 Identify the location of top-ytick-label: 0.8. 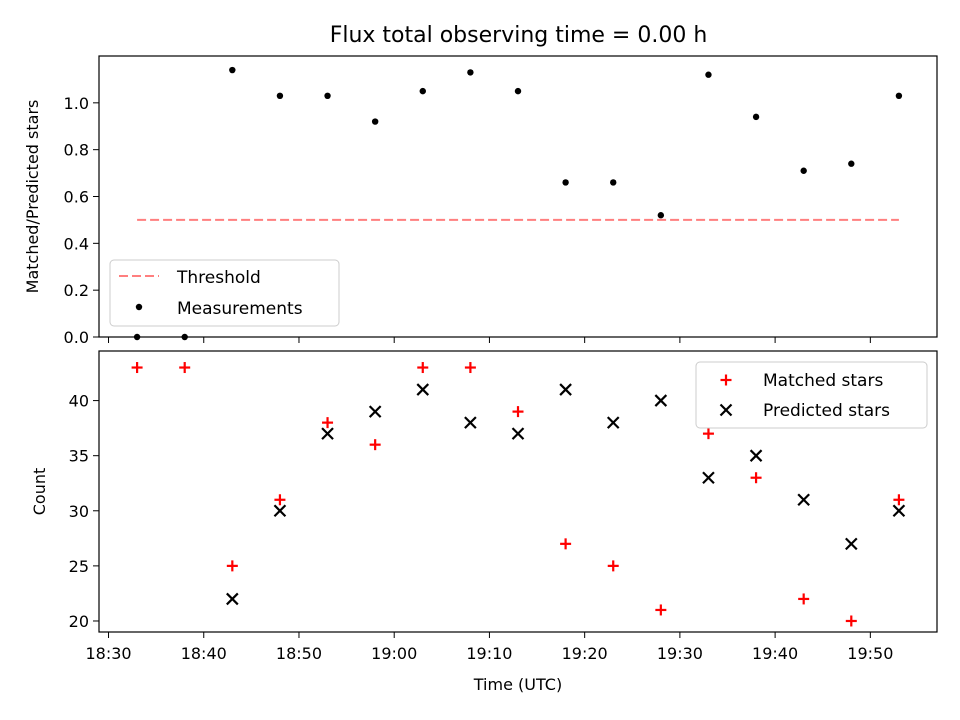
(76, 150).